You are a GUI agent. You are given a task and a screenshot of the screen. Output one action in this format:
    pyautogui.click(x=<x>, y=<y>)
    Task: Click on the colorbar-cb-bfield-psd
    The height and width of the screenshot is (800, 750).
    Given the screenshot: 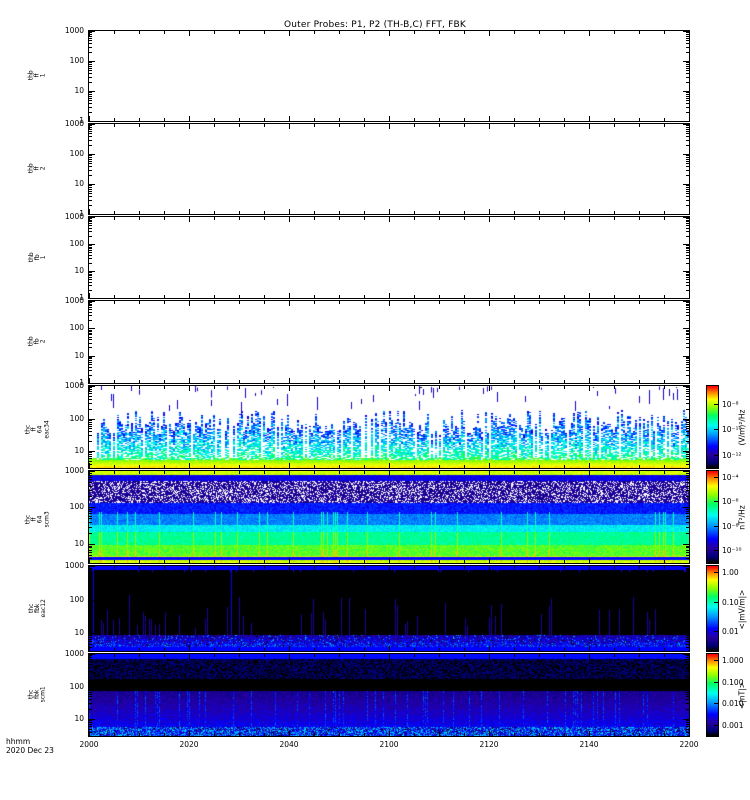 What is the action you would take?
    pyautogui.click(x=712, y=517)
    